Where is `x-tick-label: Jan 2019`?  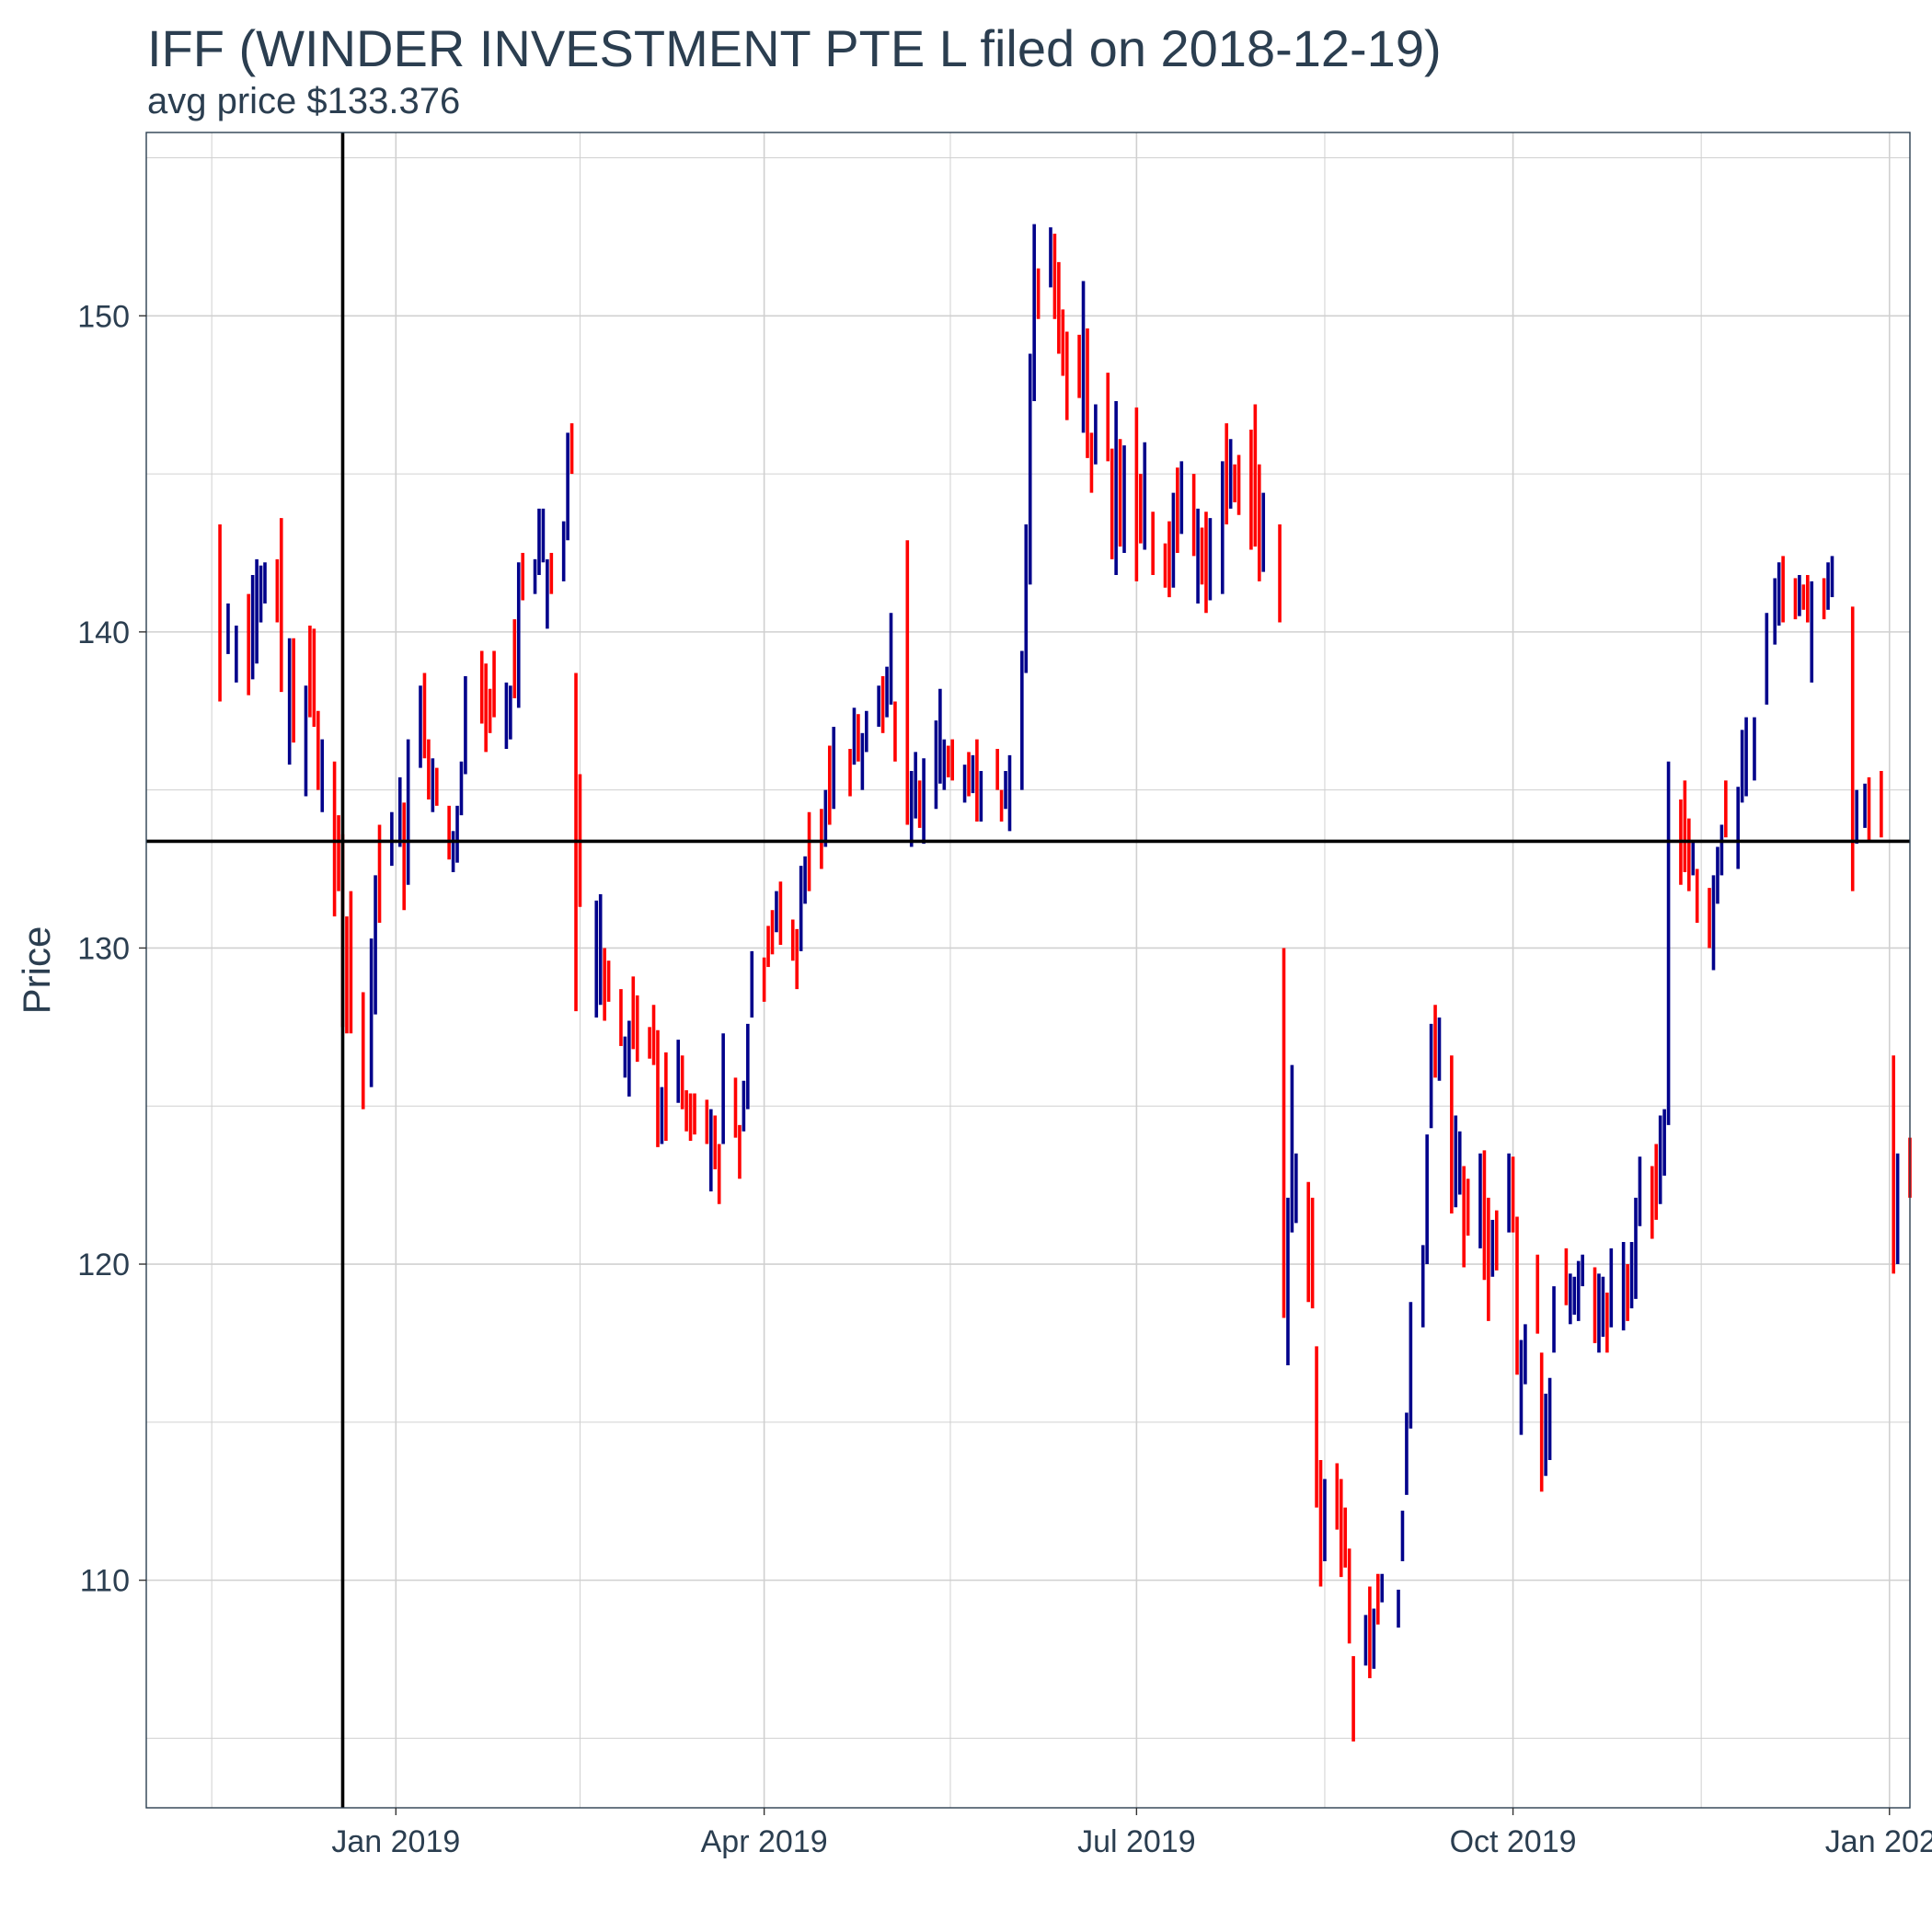
x-tick-label: Jan 2019 is located at coordinates (395, 1841).